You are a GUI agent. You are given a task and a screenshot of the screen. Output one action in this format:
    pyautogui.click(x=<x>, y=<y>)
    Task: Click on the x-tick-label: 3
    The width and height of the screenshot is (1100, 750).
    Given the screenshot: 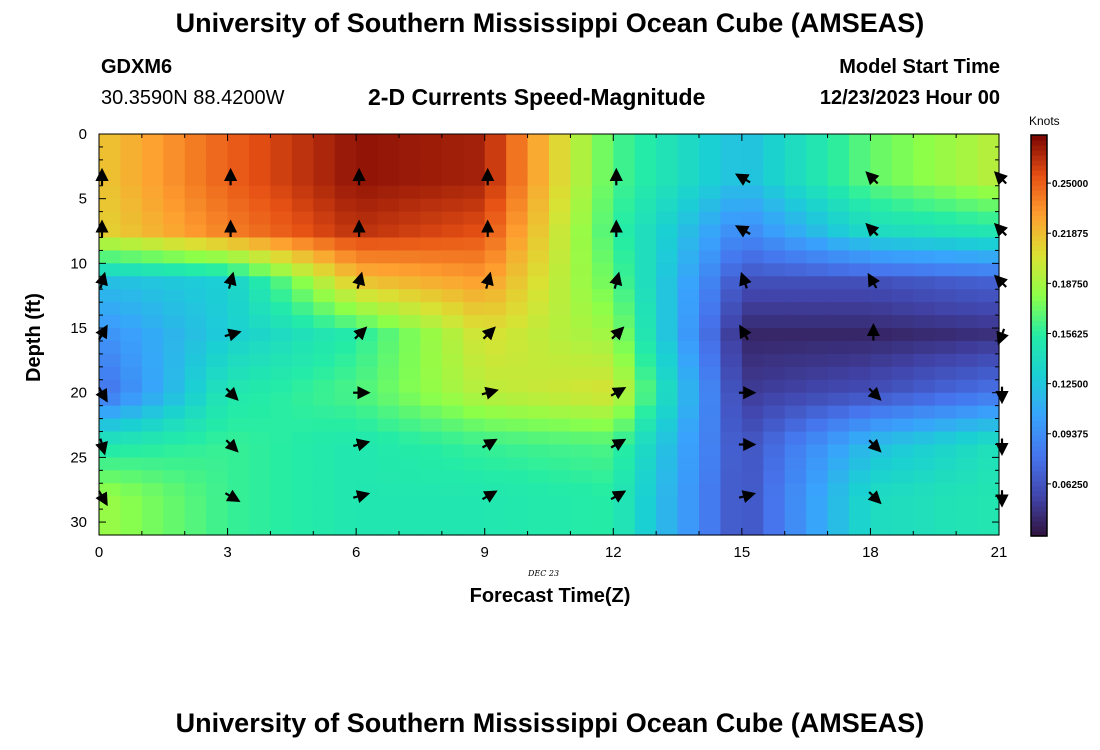 What is the action you would take?
    pyautogui.click(x=227, y=552)
    